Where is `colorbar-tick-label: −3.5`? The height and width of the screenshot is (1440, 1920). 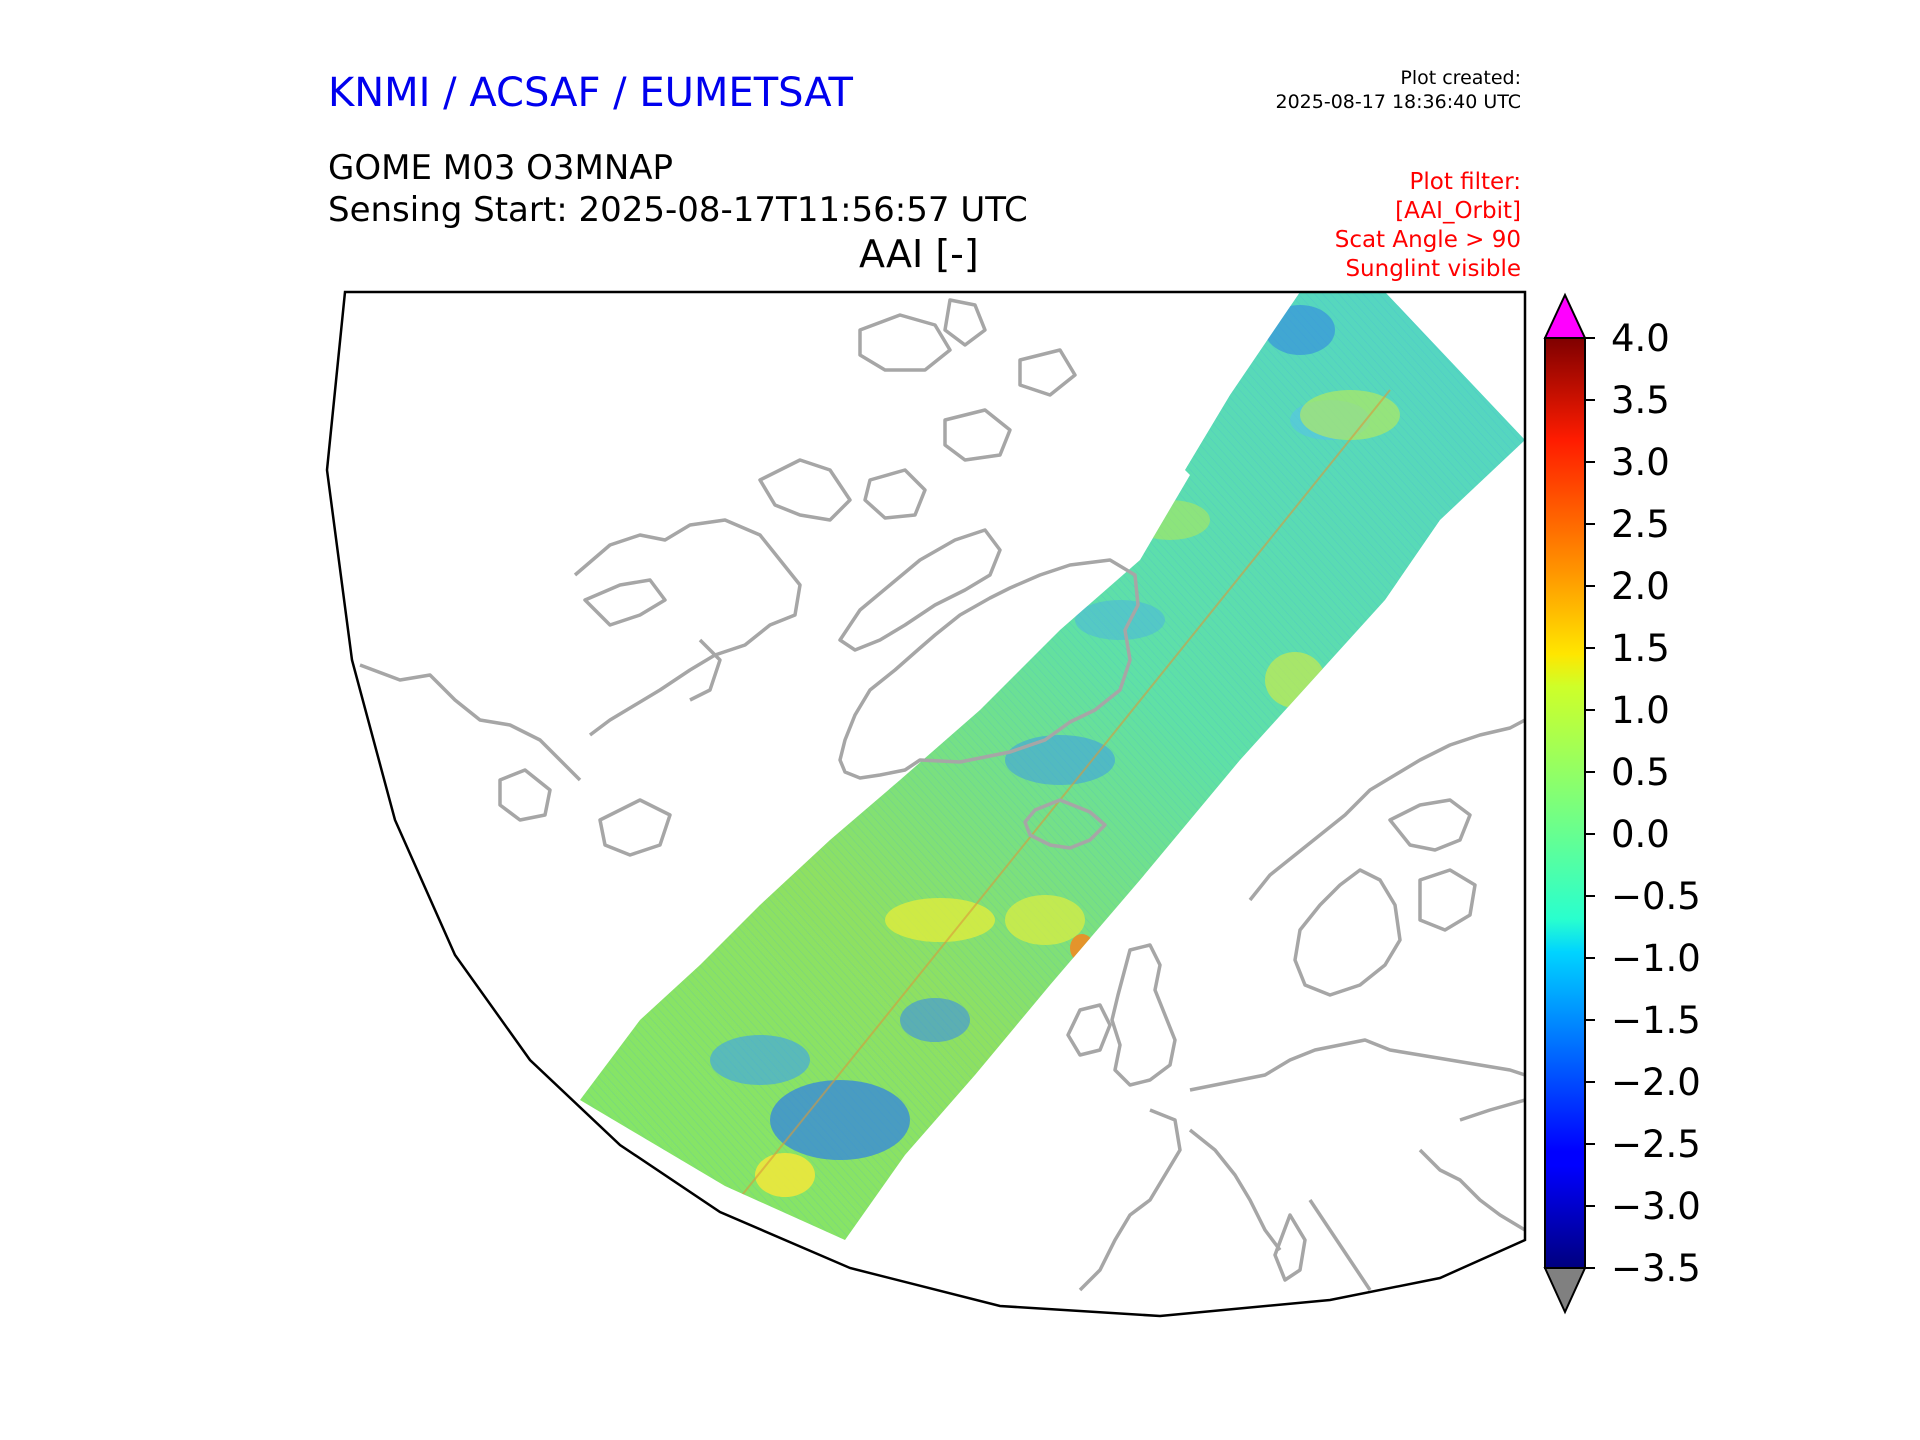
colorbar-tick-label: −3.5 is located at coordinates (1656, 1268).